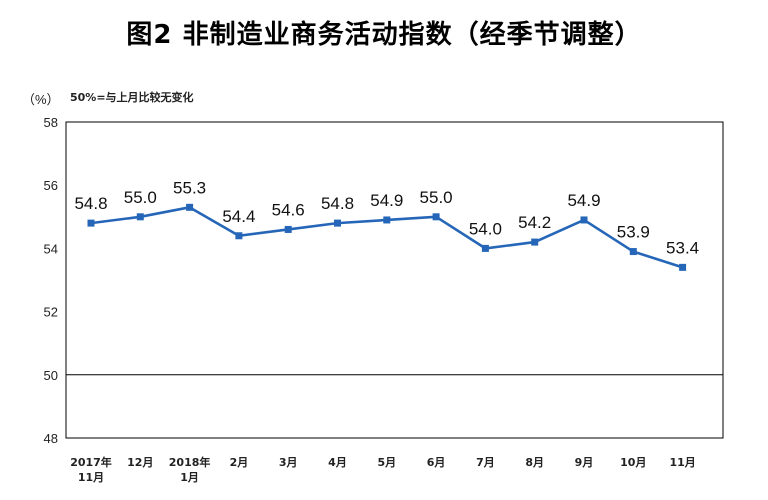 Image resolution: width=768 pixels, height=500 pixels. I want to click on x-tick-label: 2017年 11月, so click(91, 469).